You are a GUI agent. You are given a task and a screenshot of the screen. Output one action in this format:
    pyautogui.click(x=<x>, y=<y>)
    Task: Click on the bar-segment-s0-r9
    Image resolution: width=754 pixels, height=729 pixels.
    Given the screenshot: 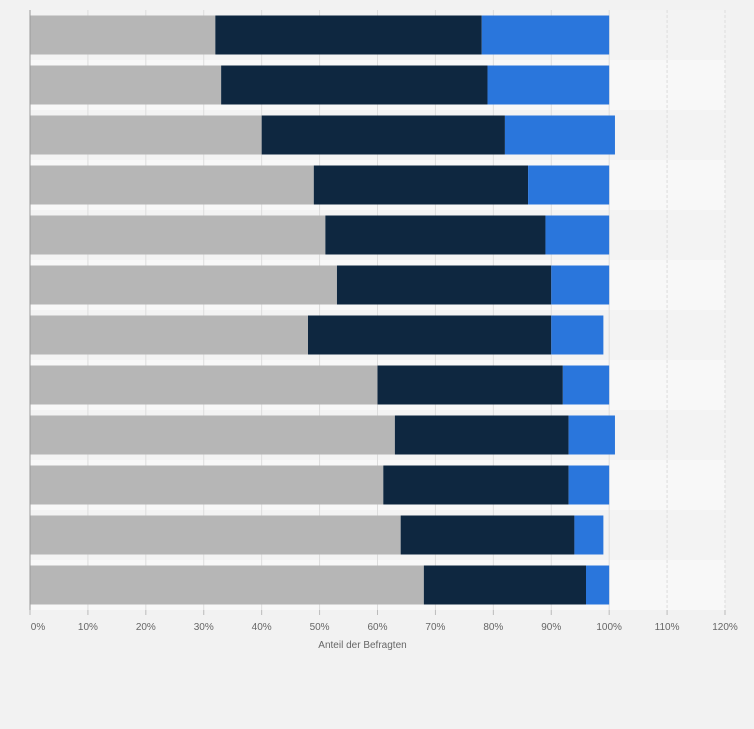 What is the action you would take?
    pyautogui.click(x=207, y=485)
    